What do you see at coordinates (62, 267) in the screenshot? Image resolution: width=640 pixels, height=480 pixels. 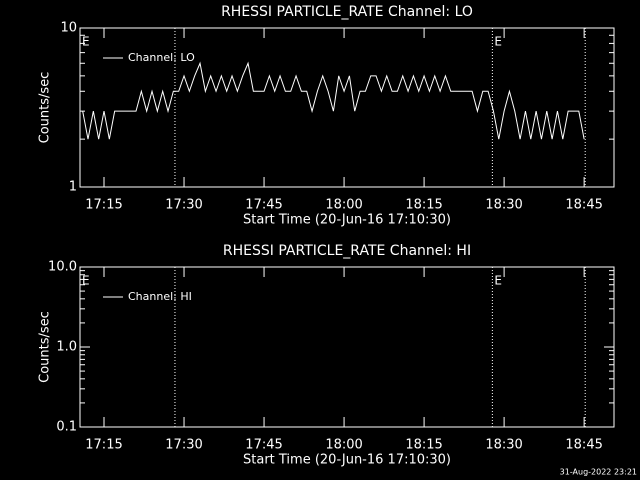 I see `y-tick-label: 10.0` at bounding box center [62, 267].